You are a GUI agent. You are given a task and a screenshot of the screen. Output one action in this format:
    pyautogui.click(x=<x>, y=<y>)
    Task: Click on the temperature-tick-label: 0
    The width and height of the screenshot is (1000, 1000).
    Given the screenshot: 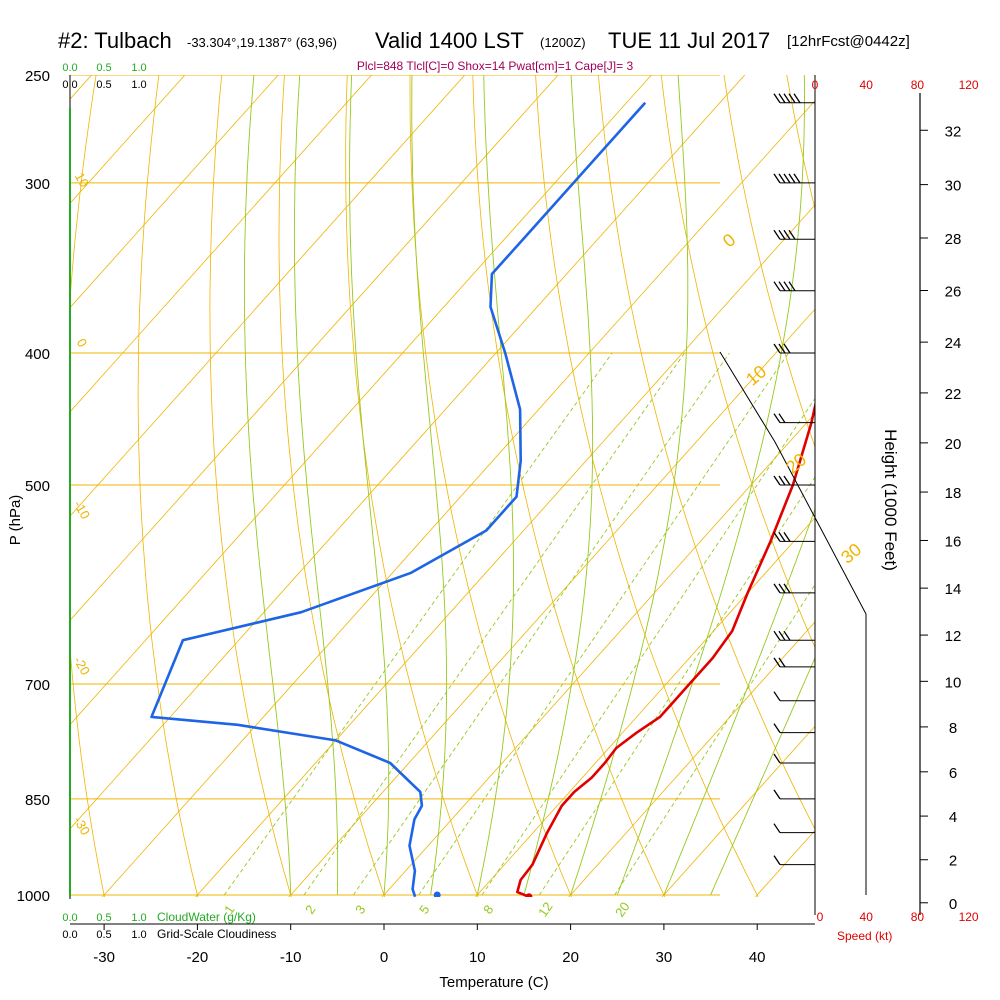 What is the action you would take?
    pyautogui.click(x=384, y=957)
    